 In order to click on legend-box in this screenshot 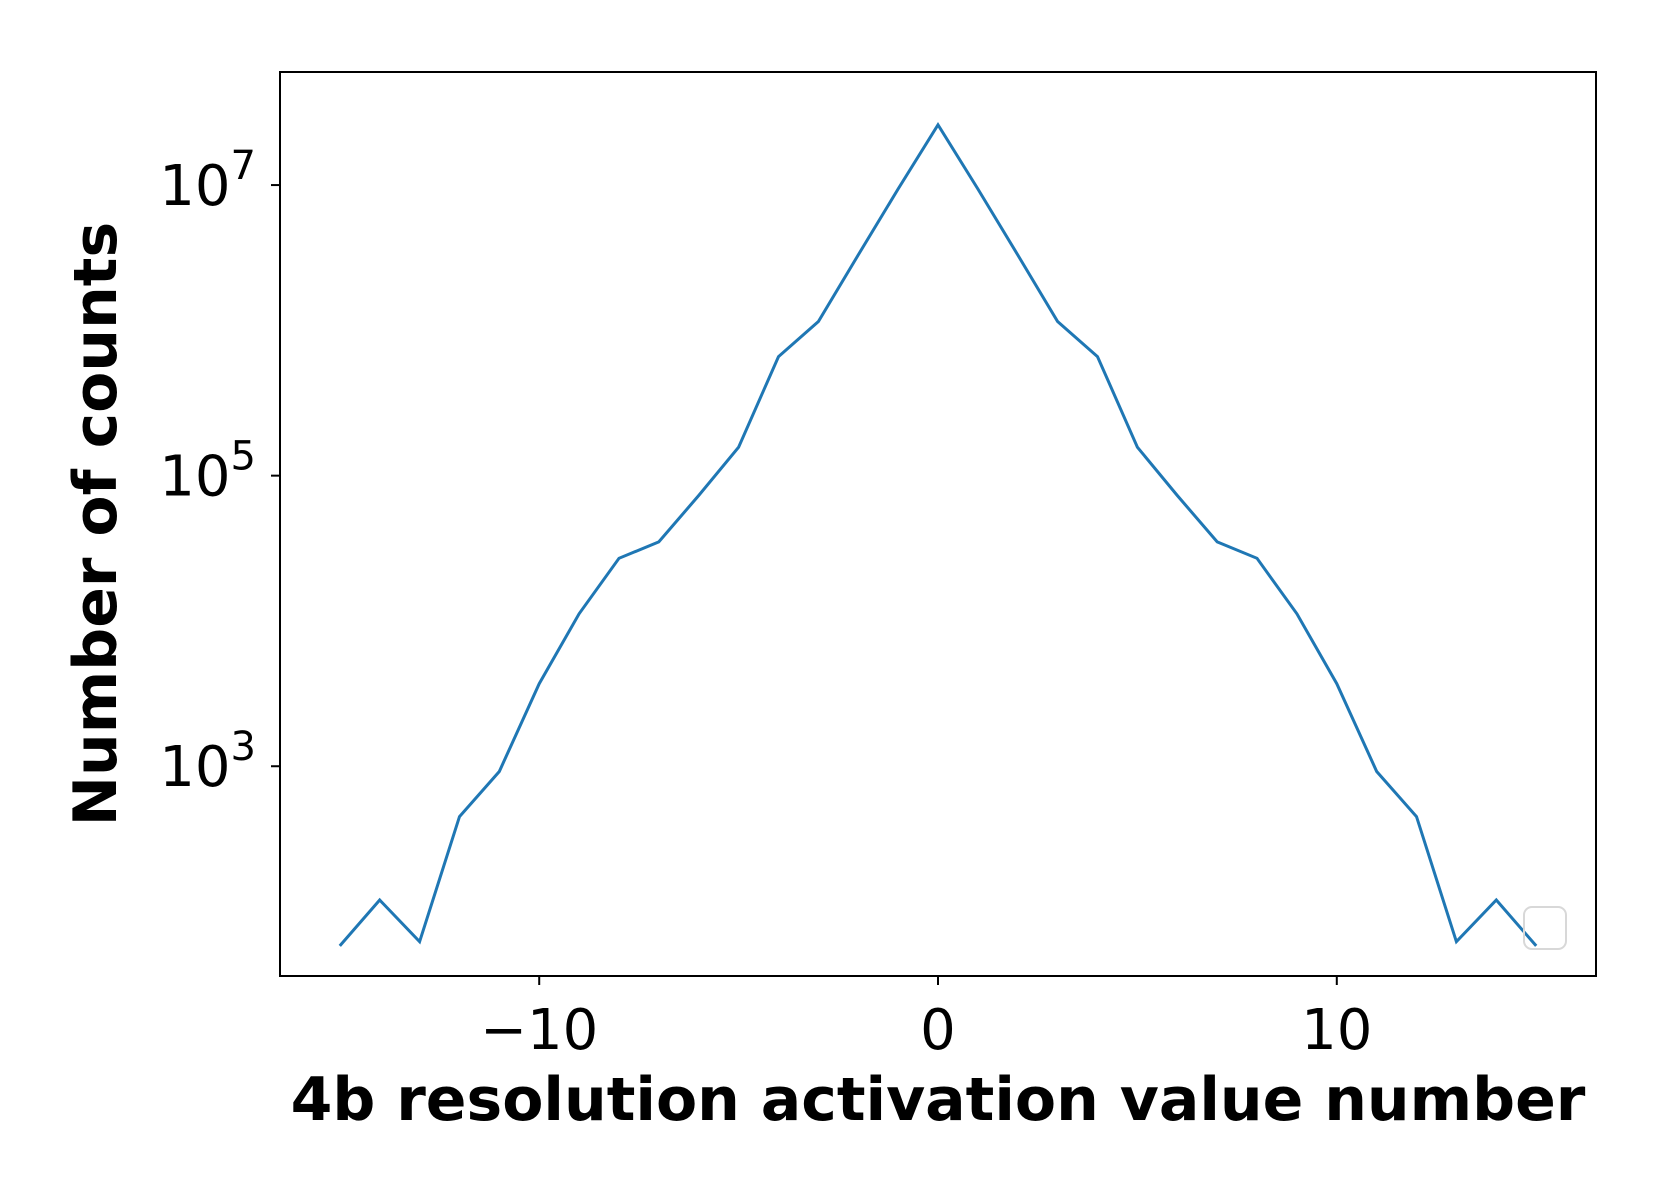, I will do `click(1545, 928)`.